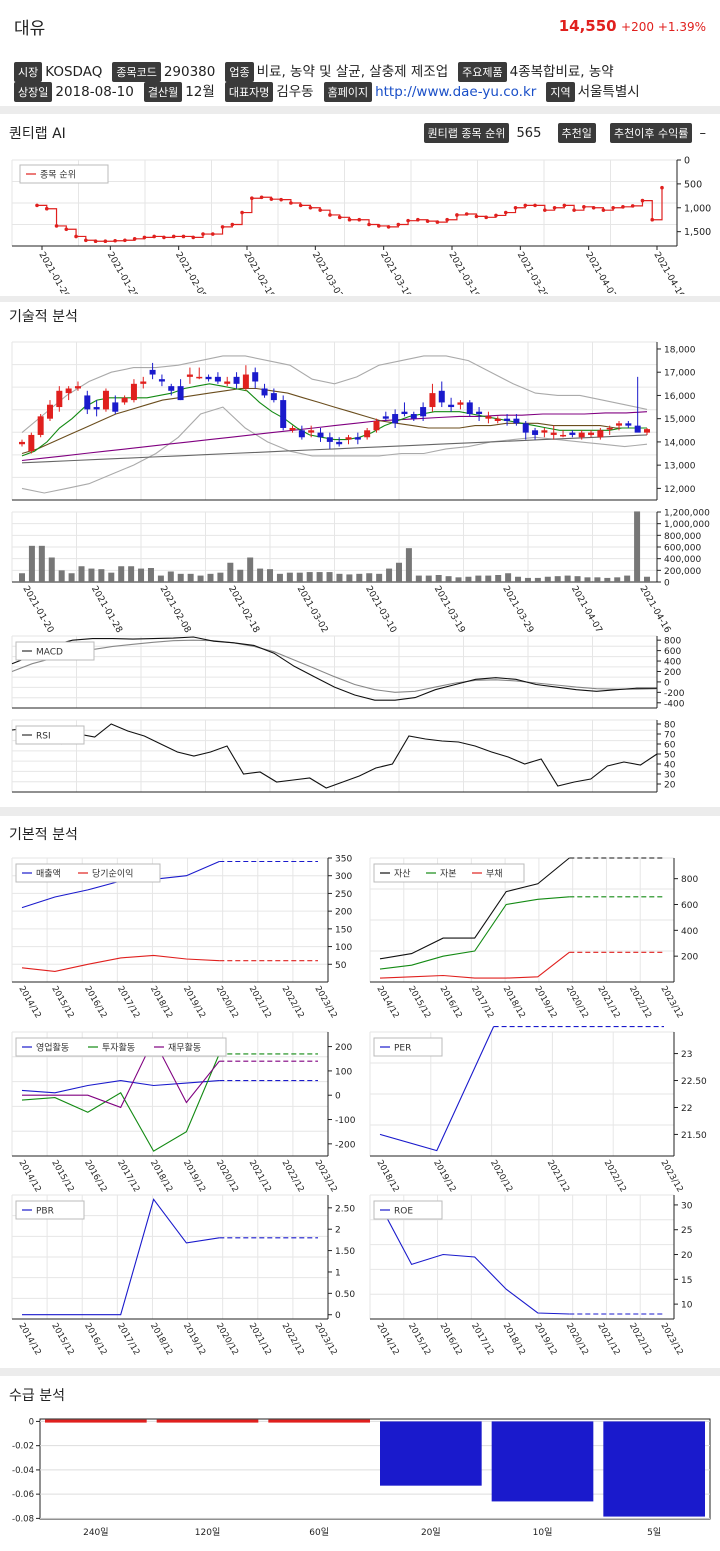 This screenshot has width=720, height=1551. I want to click on pbr-x-label: 2022/12, so click(293, 1340).